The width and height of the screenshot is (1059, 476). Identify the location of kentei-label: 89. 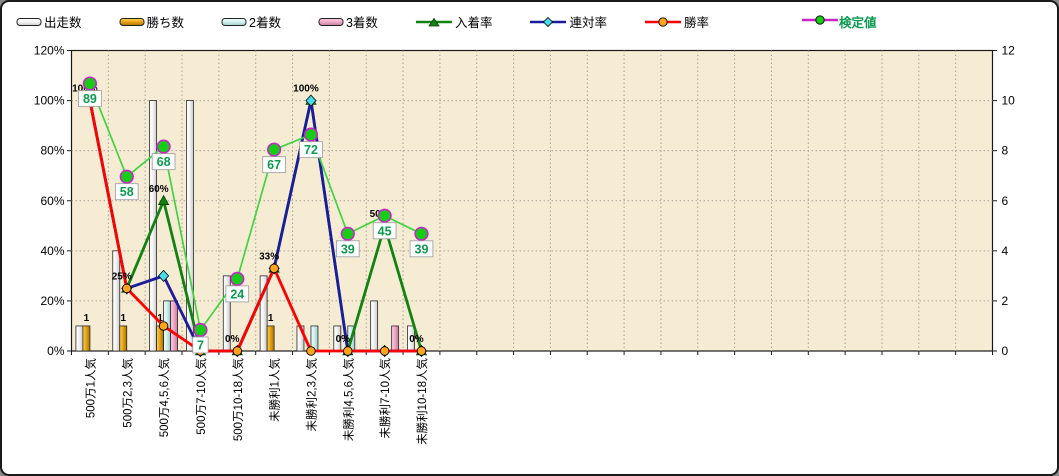
(90, 99).